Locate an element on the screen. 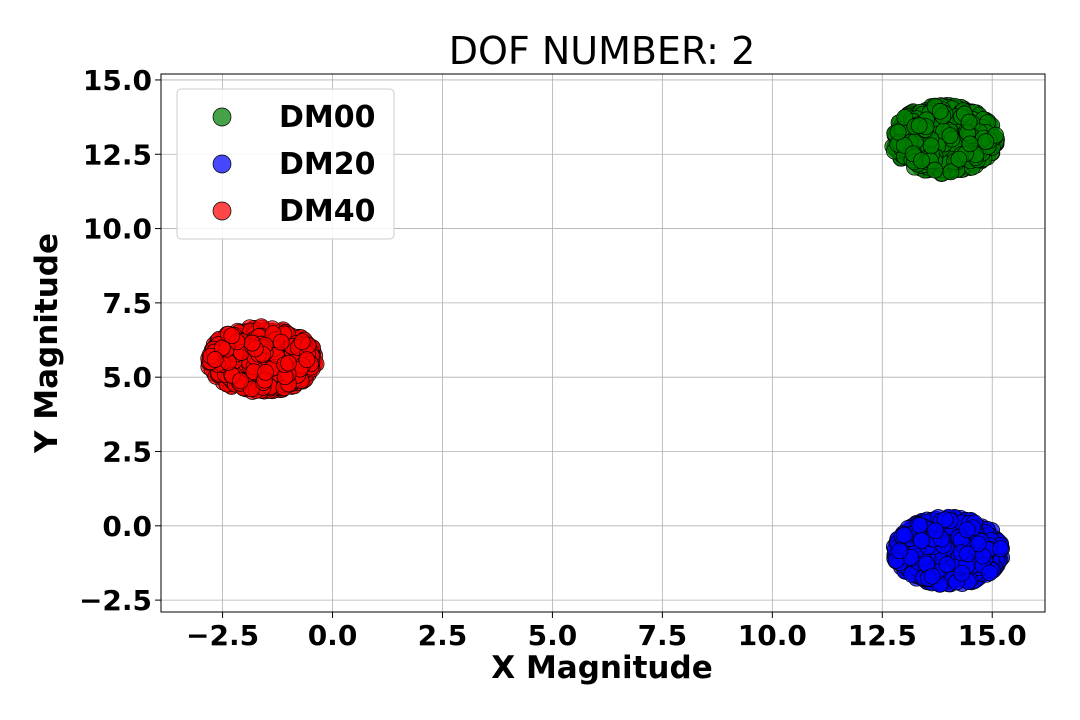 The image size is (1080, 720). x-tick-label: 10.0 is located at coordinates (772, 635).